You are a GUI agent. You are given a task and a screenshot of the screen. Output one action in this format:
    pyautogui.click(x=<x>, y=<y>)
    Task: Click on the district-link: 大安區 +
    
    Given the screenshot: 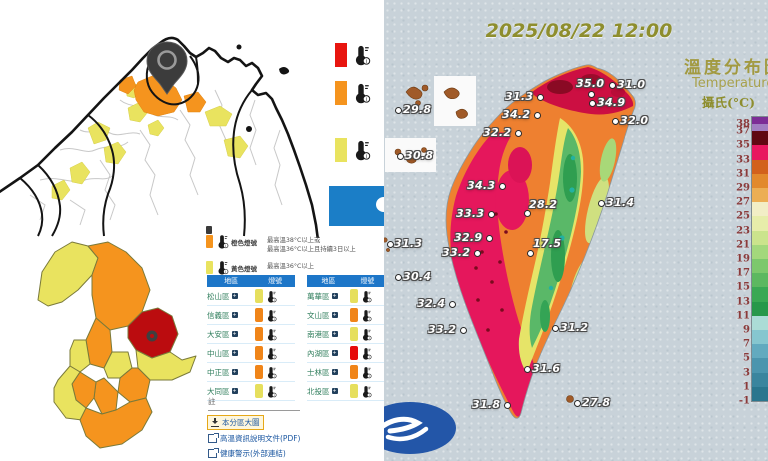 What is the action you would take?
    pyautogui.click(x=231, y=334)
    